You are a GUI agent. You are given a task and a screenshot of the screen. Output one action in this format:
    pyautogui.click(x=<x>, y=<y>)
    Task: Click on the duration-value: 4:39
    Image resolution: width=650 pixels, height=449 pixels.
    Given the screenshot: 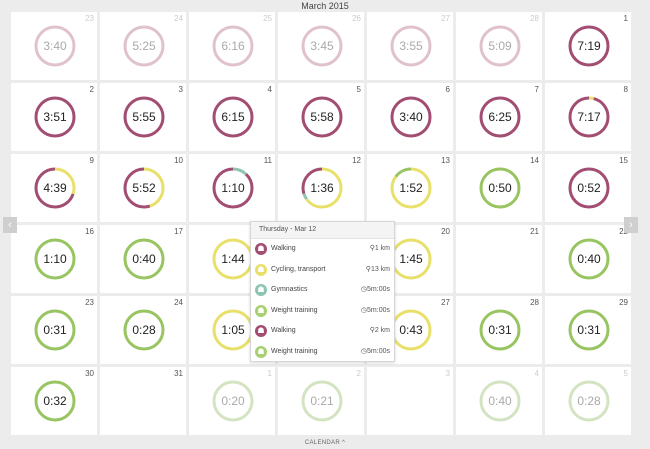 What is the action you would take?
    pyautogui.click(x=55, y=188)
    